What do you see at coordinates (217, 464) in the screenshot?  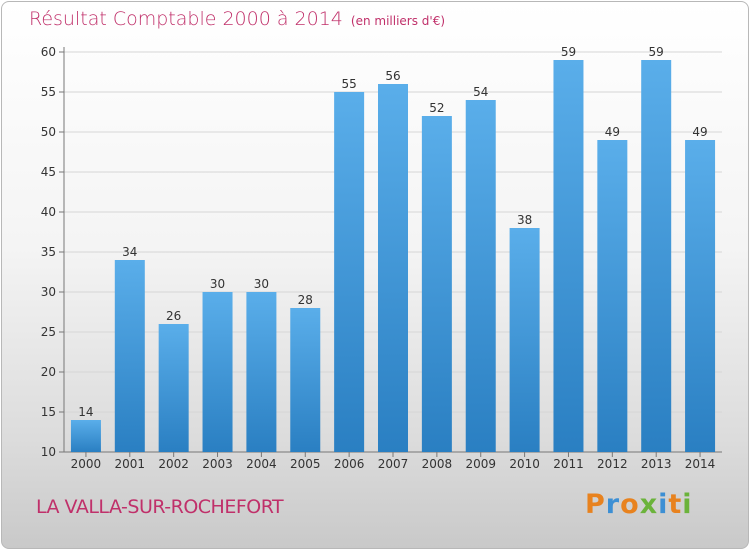 I see `x-tick-label: 2003` at bounding box center [217, 464].